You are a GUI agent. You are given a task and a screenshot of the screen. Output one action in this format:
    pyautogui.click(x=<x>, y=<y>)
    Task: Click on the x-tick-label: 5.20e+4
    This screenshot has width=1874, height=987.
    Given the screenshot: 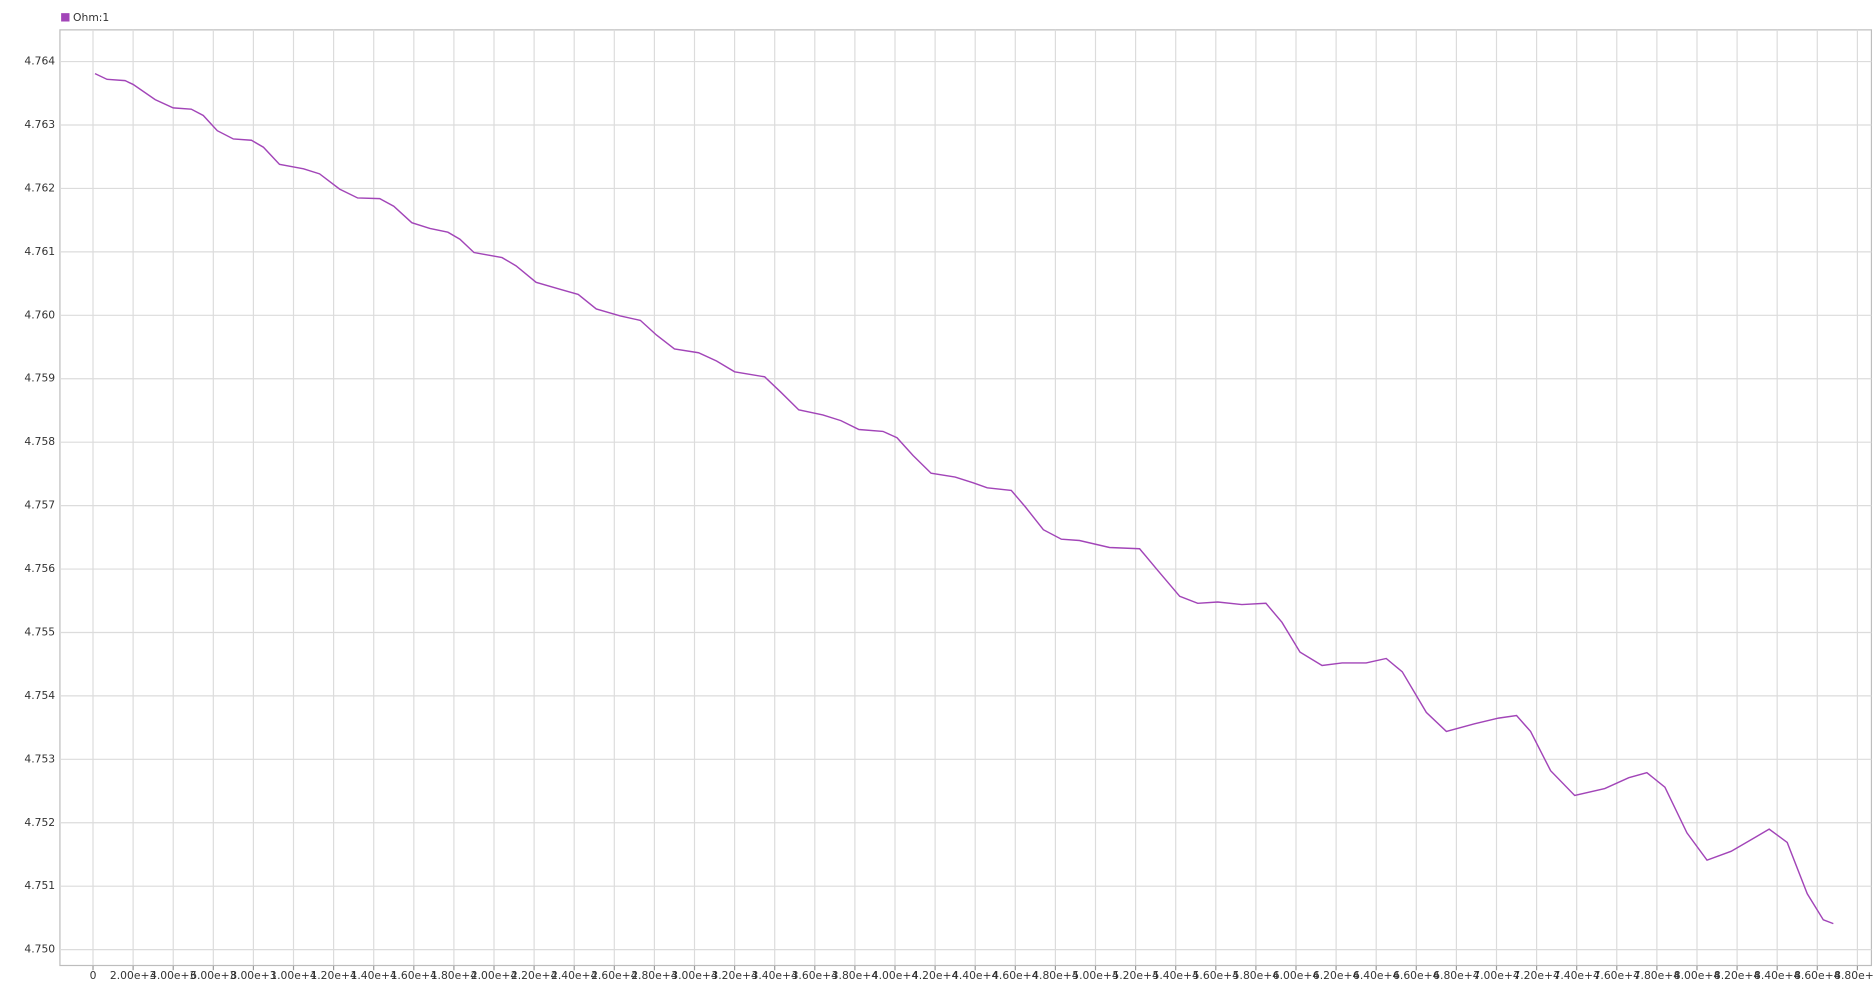 What is the action you would take?
    pyautogui.click(x=1135, y=975)
    